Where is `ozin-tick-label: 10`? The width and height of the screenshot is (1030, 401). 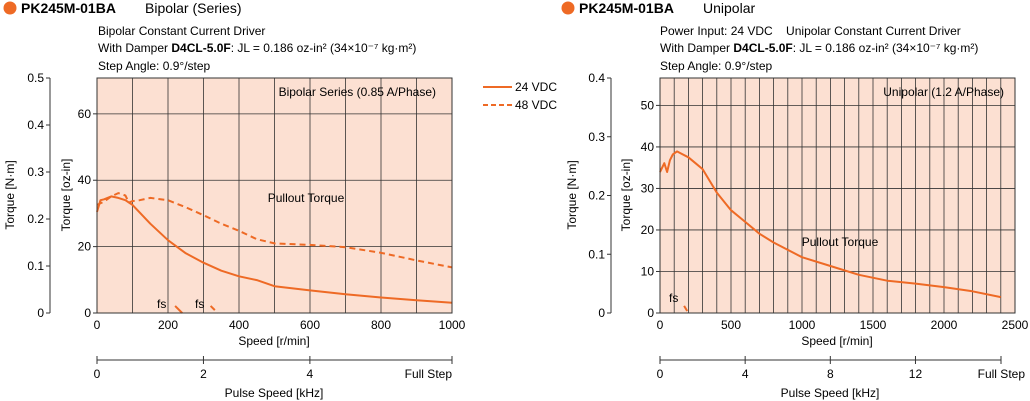
ozin-tick-label: 10 is located at coordinates (648, 271).